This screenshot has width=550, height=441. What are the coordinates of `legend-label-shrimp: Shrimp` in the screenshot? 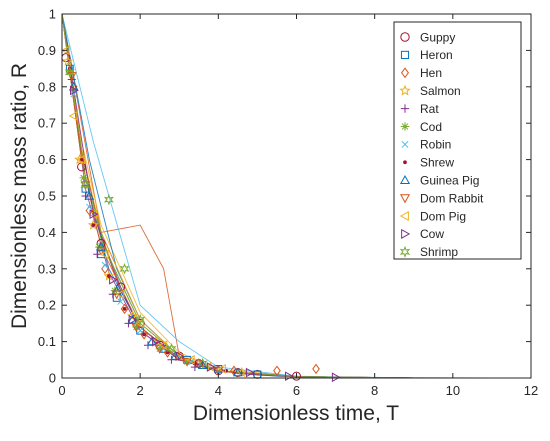 It's located at (439, 252).